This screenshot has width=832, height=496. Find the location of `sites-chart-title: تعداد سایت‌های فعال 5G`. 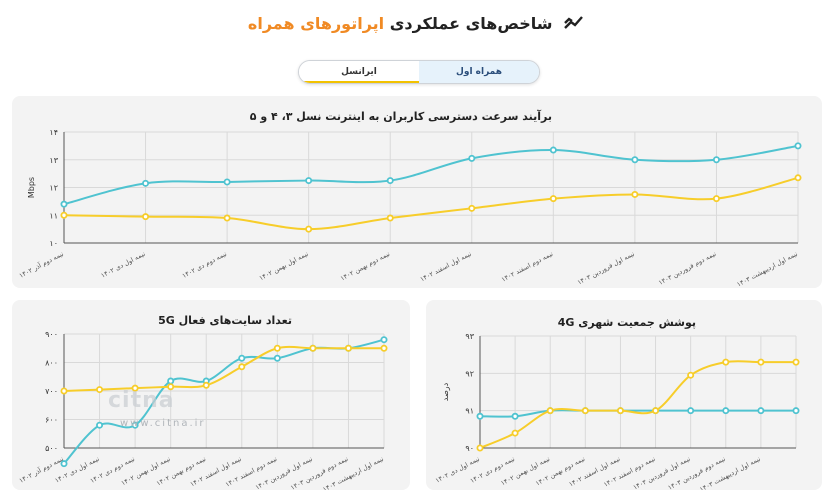

sites-chart-title: تعداد سایت‌های فعال 5G is located at coordinates (225, 320).